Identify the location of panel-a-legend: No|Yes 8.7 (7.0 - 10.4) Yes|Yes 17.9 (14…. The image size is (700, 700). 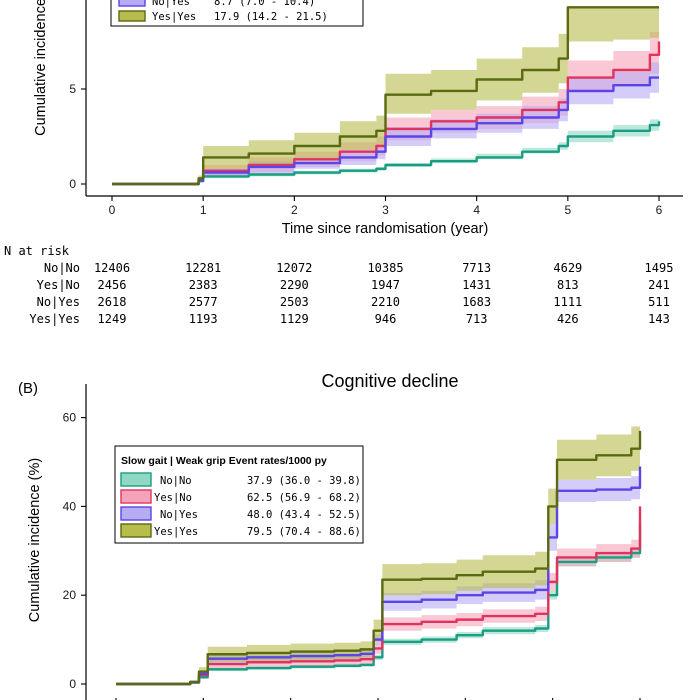
(237, 13).